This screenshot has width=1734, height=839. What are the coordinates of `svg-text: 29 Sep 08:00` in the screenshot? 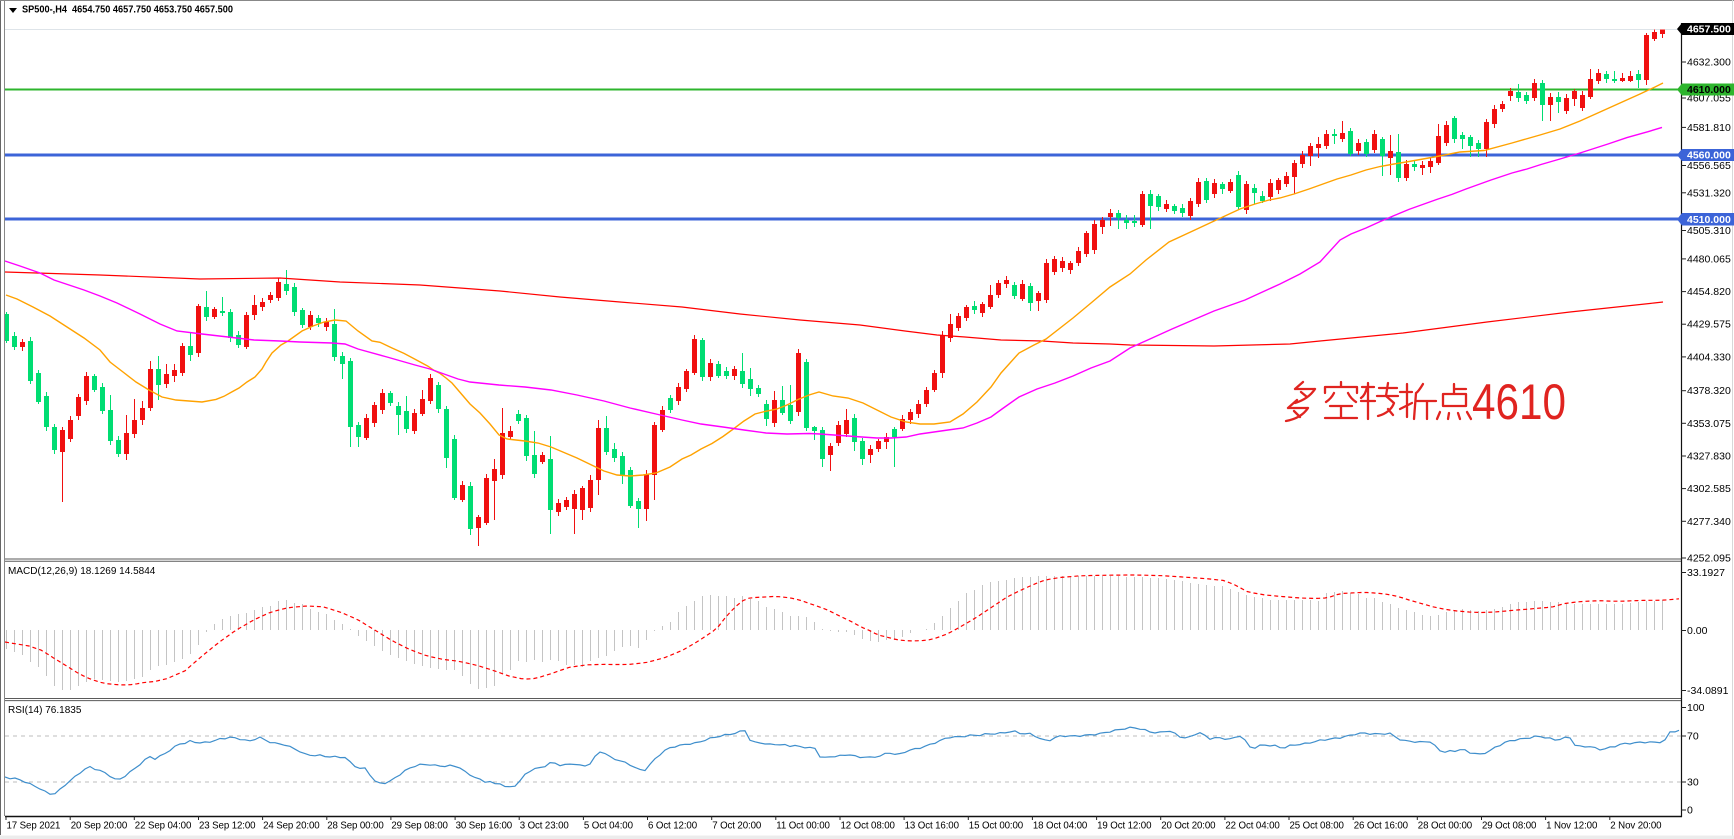 It's located at (419, 826).